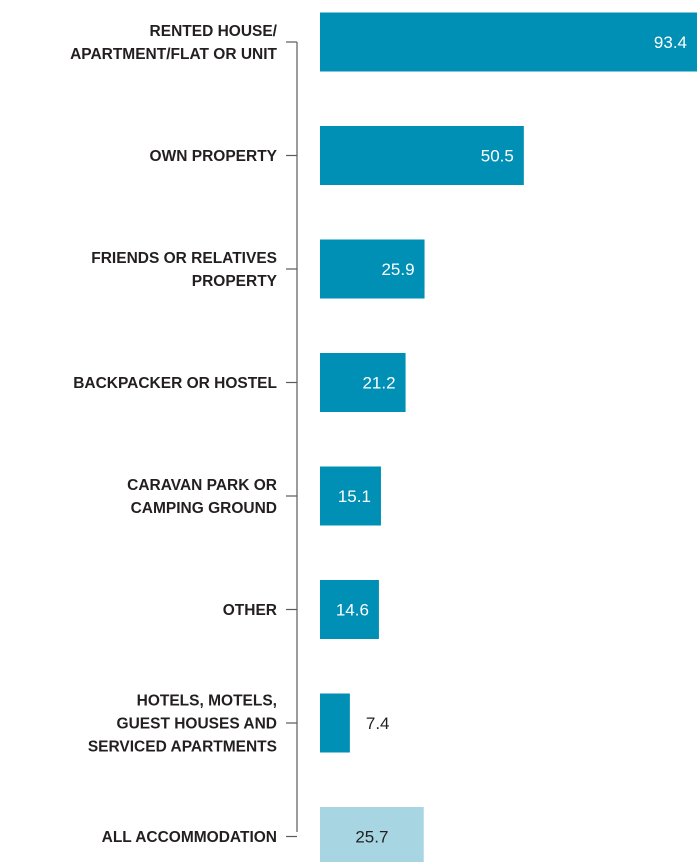  I want to click on category-label: OWN PROPERTY, so click(214, 156).